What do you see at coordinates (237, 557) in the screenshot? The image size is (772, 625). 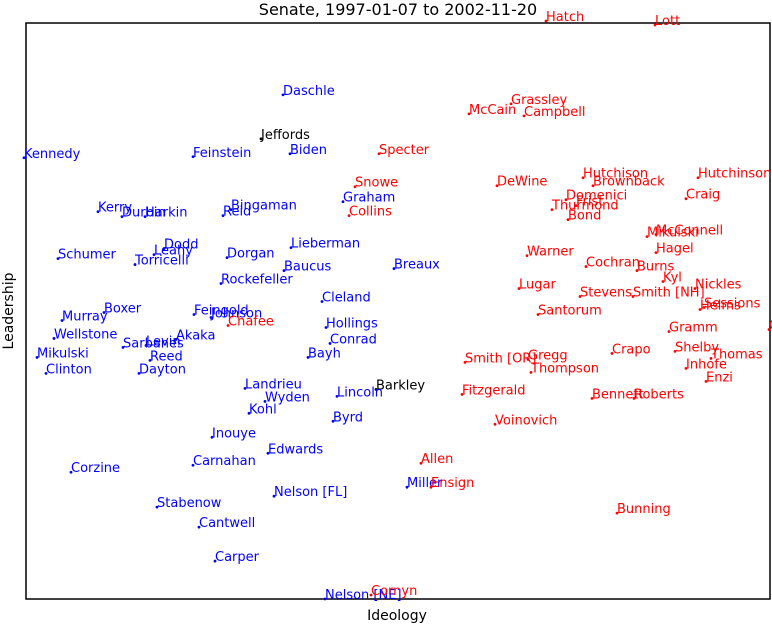 I see `point-label: Carper` at bounding box center [237, 557].